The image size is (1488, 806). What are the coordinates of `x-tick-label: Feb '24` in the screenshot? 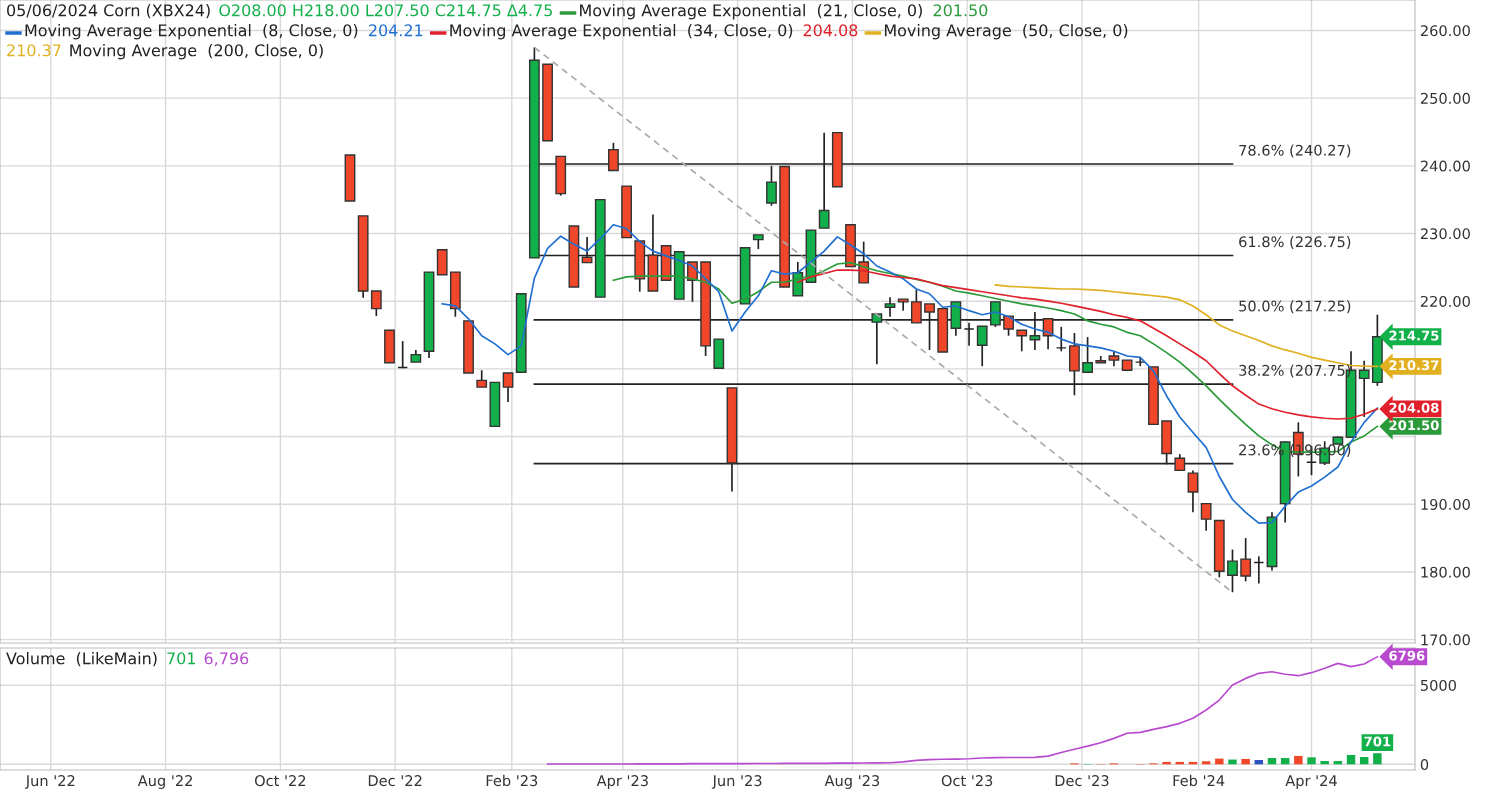 It's located at (1199, 780).